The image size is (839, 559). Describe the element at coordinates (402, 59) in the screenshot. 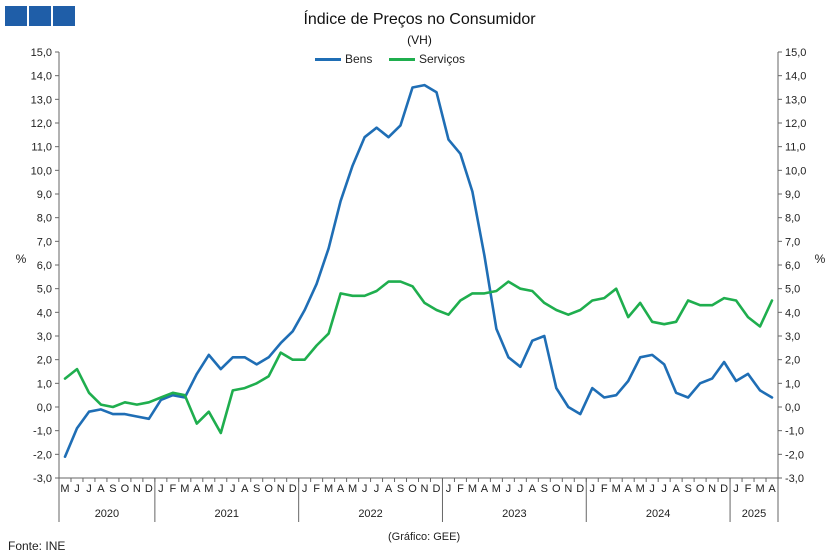

I see `legend-swatch-servicos` at that location.